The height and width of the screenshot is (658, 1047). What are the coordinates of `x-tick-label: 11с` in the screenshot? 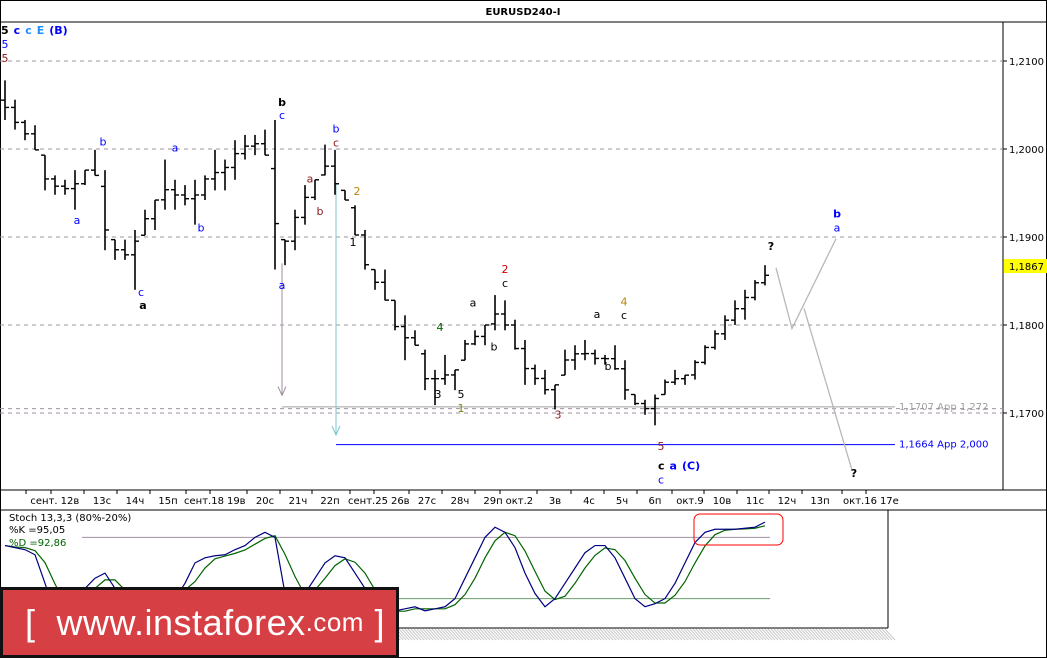 It's located at (755, 501).